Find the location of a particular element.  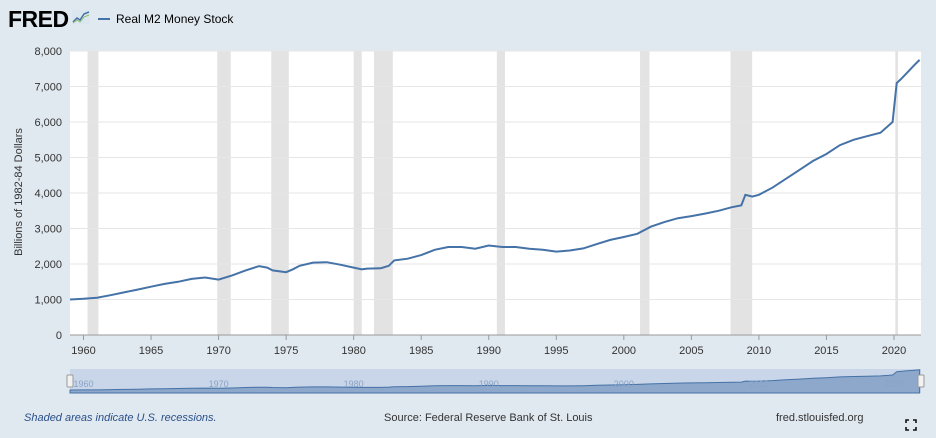

navigator-handle-left is located at coordinates (70, 381).